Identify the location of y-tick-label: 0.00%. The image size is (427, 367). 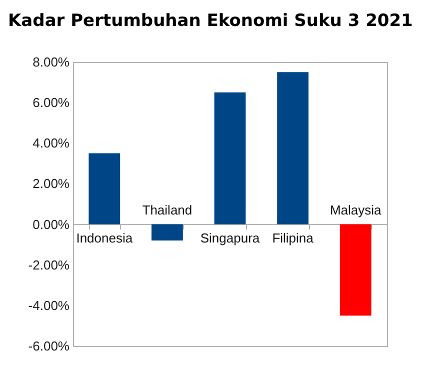
(51, 224).